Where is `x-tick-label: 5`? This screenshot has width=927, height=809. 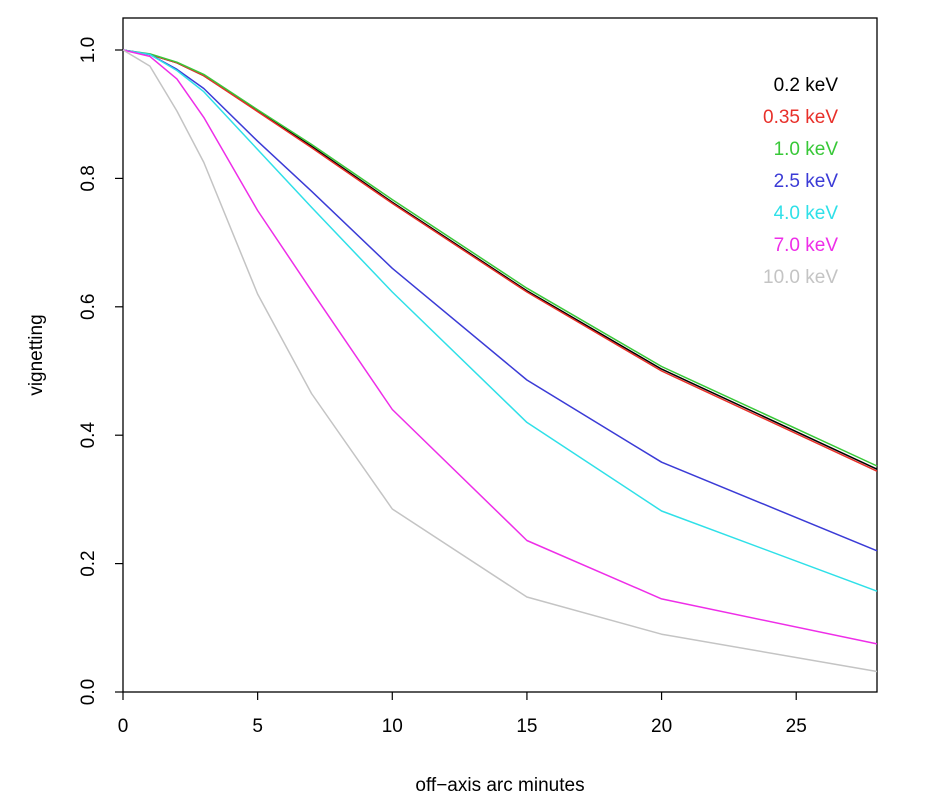 x-tick-label: 5 is located at coordinates (257, 726).